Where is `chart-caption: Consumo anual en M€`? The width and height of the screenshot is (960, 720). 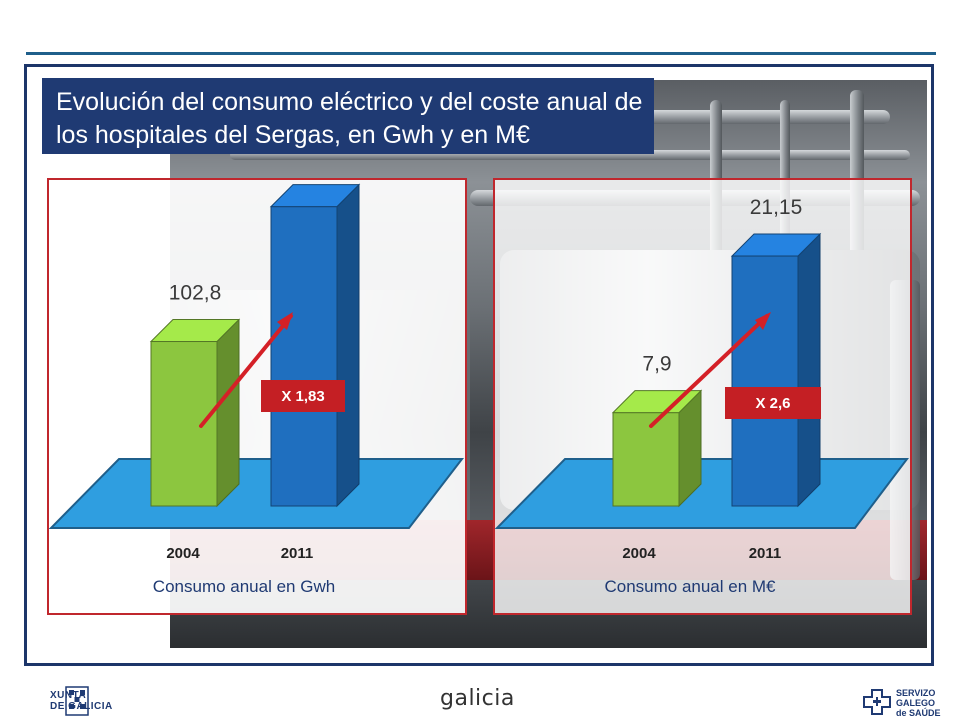
chart-caption: Consumo anual en M€ is located at coordinates (690, 586).